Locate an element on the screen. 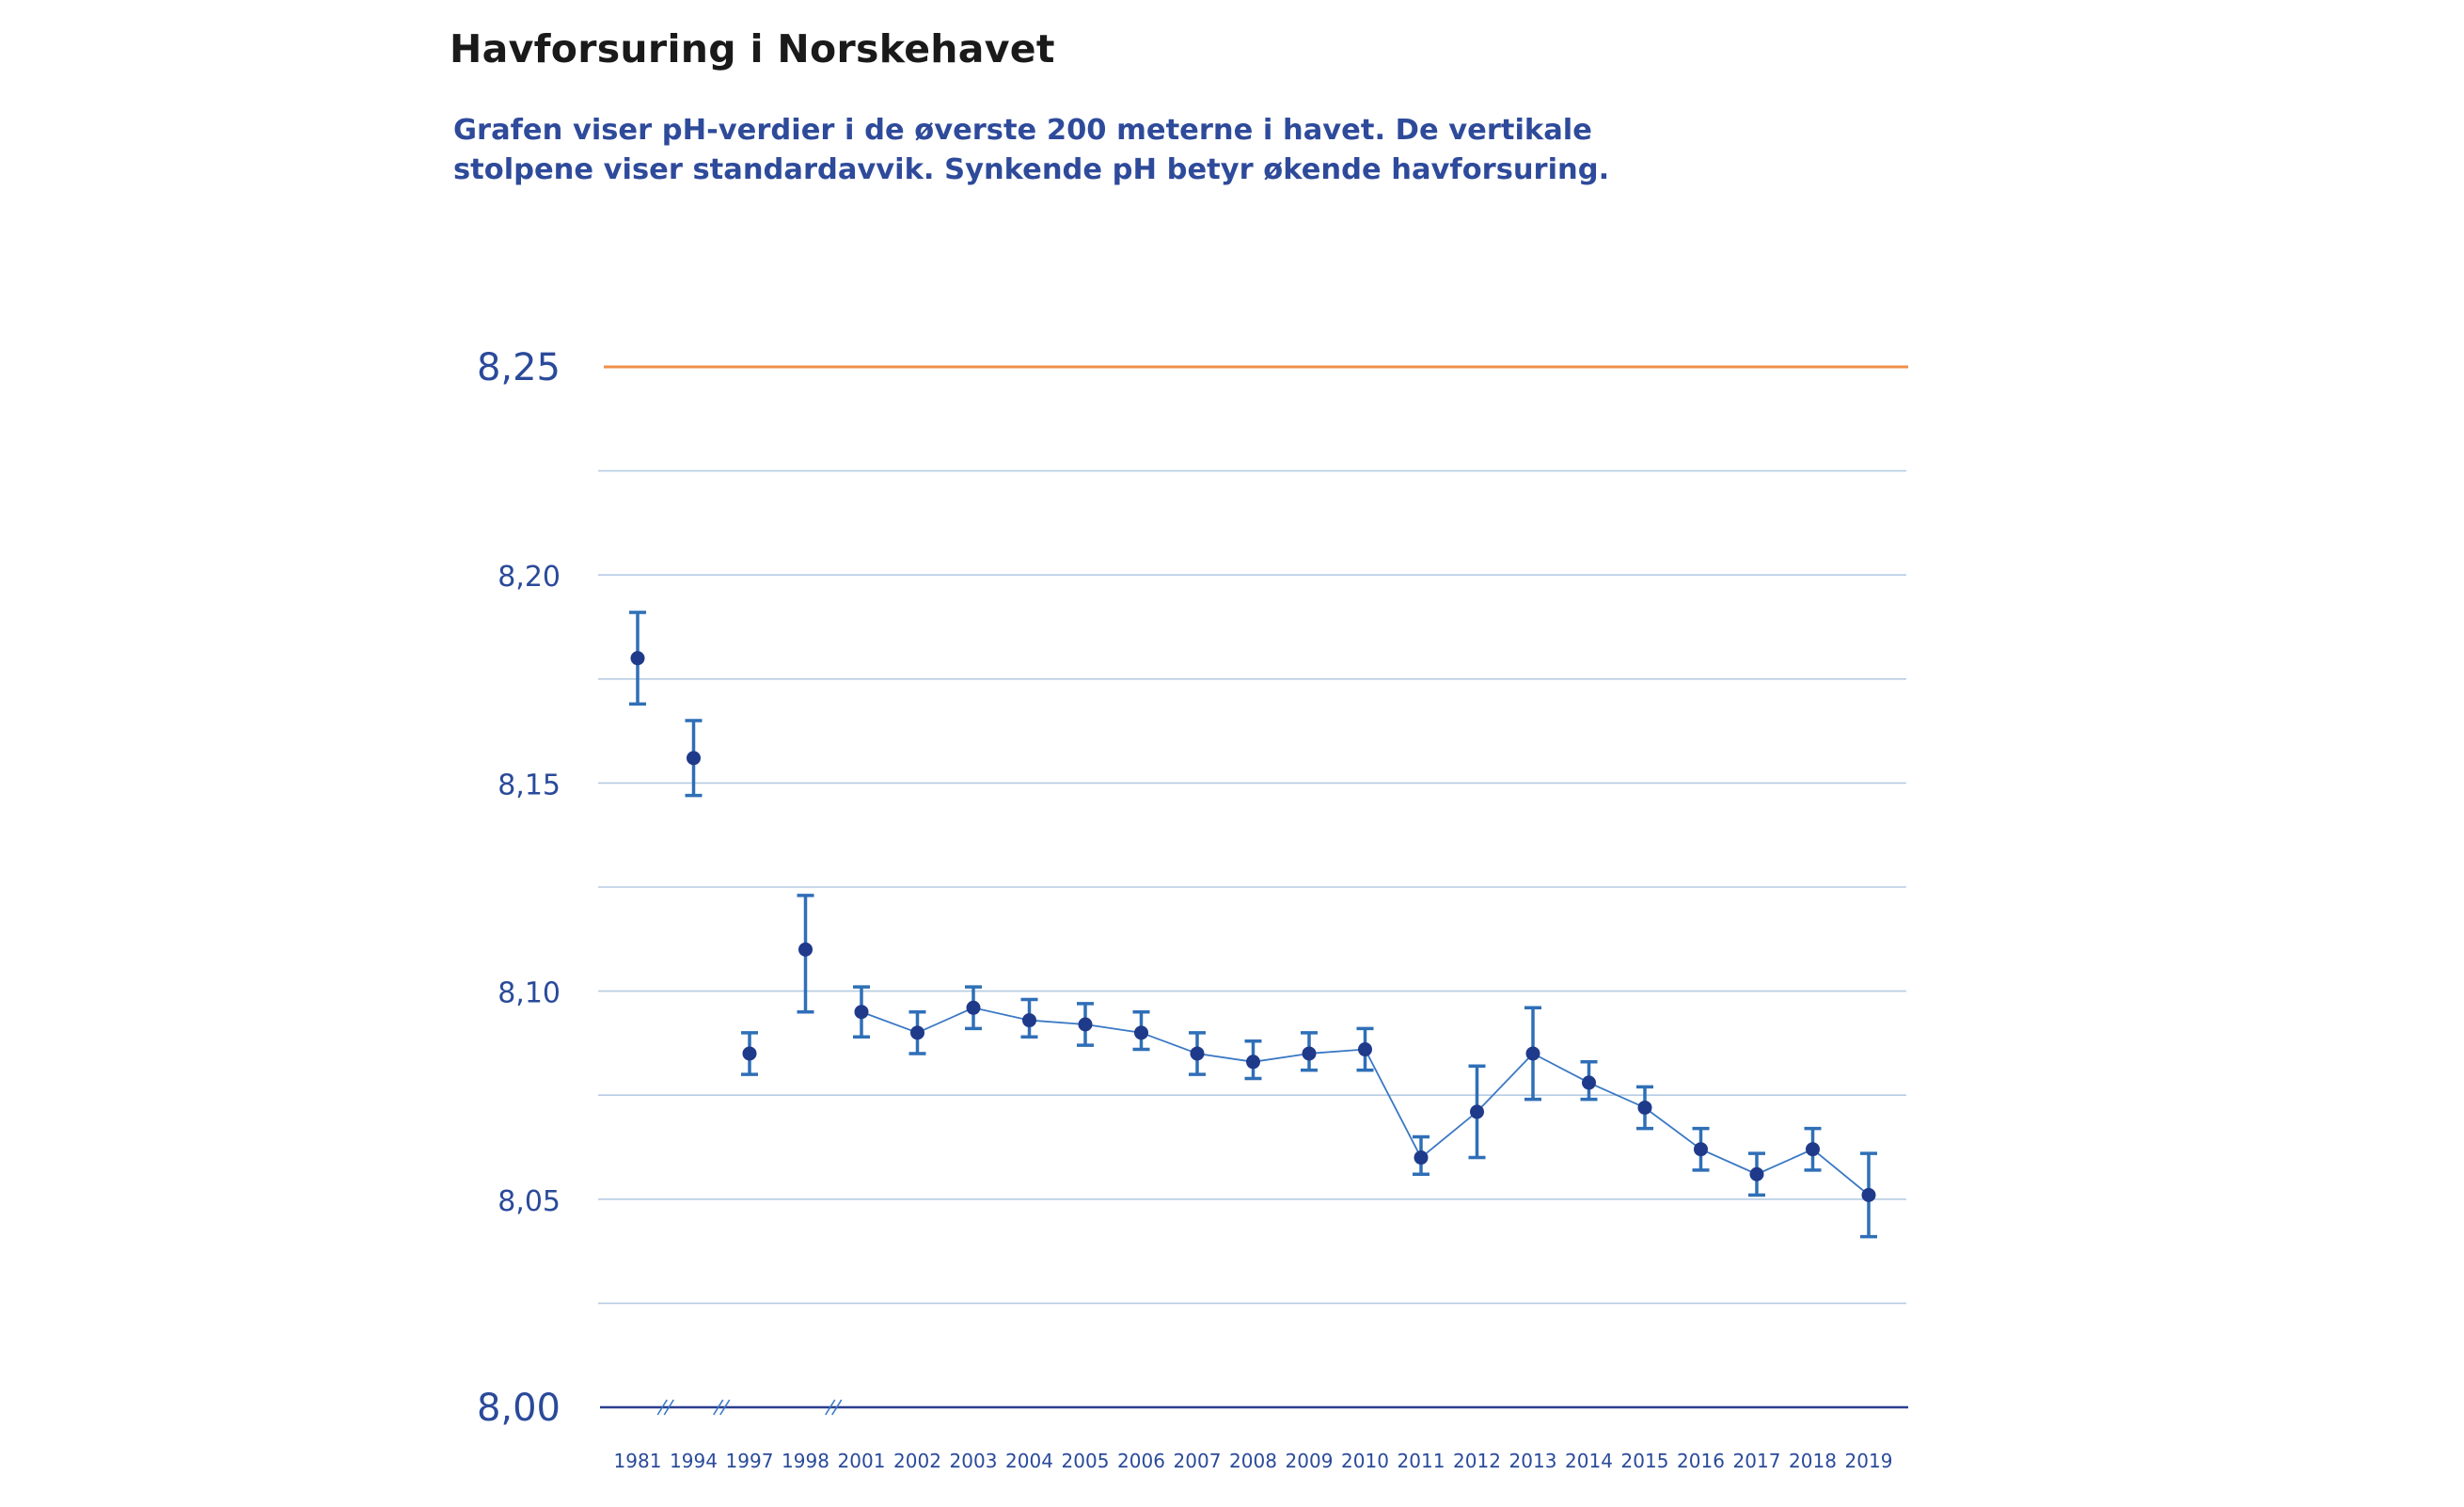 This screenshot has height=1507, width=2464. x-tick-label: 2019 is located at coordinates (1869, 1461).